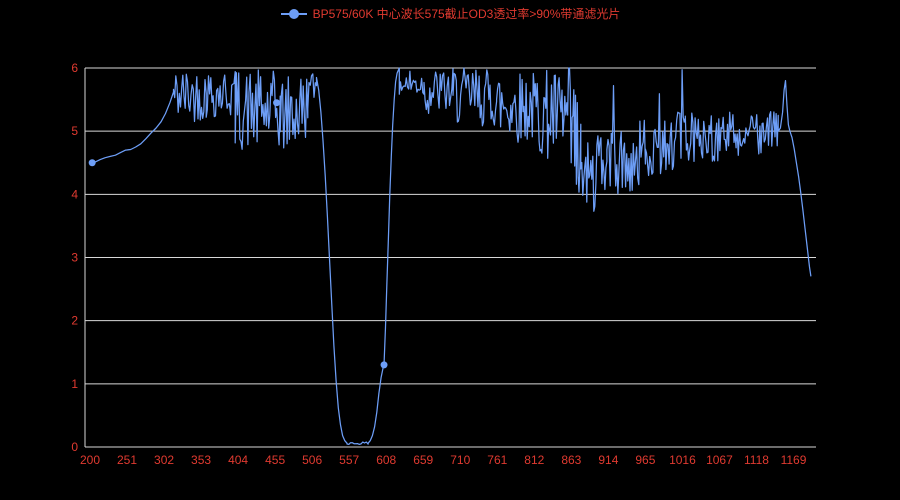  What do you see at coordinates (719, 460) in the screenshot?
I see `x-axis-tick-label: 1067` at bounding box center [719, 460].